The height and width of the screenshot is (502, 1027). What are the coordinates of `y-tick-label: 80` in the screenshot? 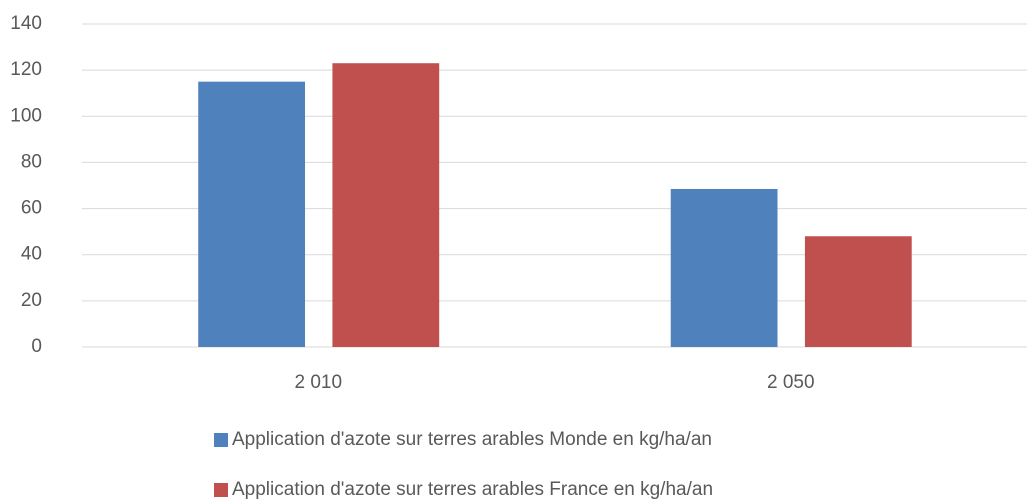 It's located at (31, 161).